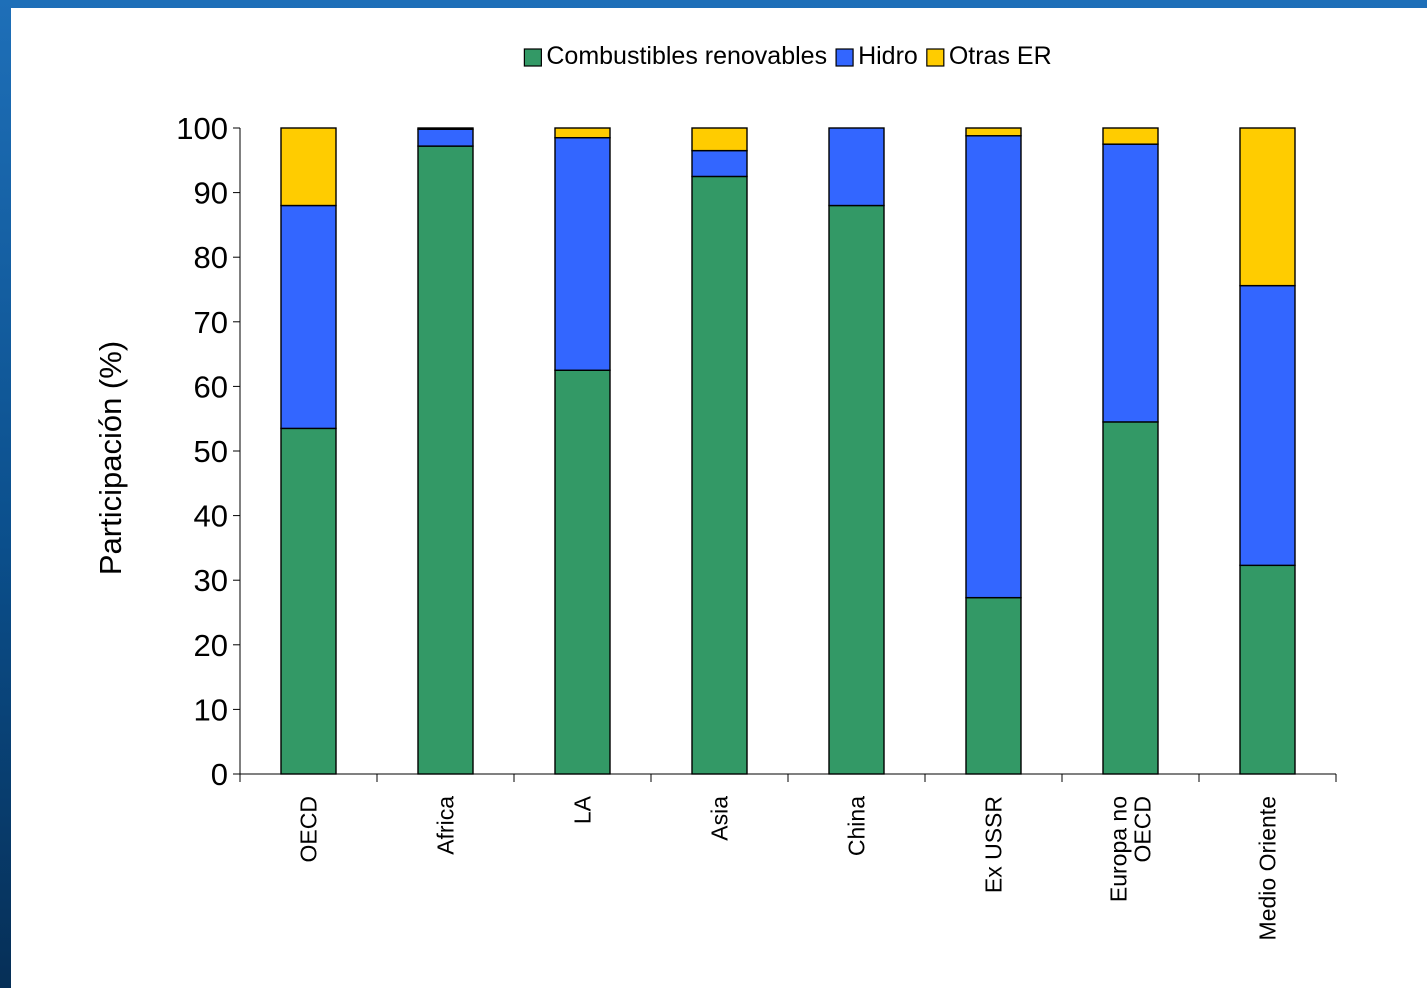  Describe the element at coordinates (686, 56) in the screenshot. I see `legend-label: Combustibles renovables` at that location.